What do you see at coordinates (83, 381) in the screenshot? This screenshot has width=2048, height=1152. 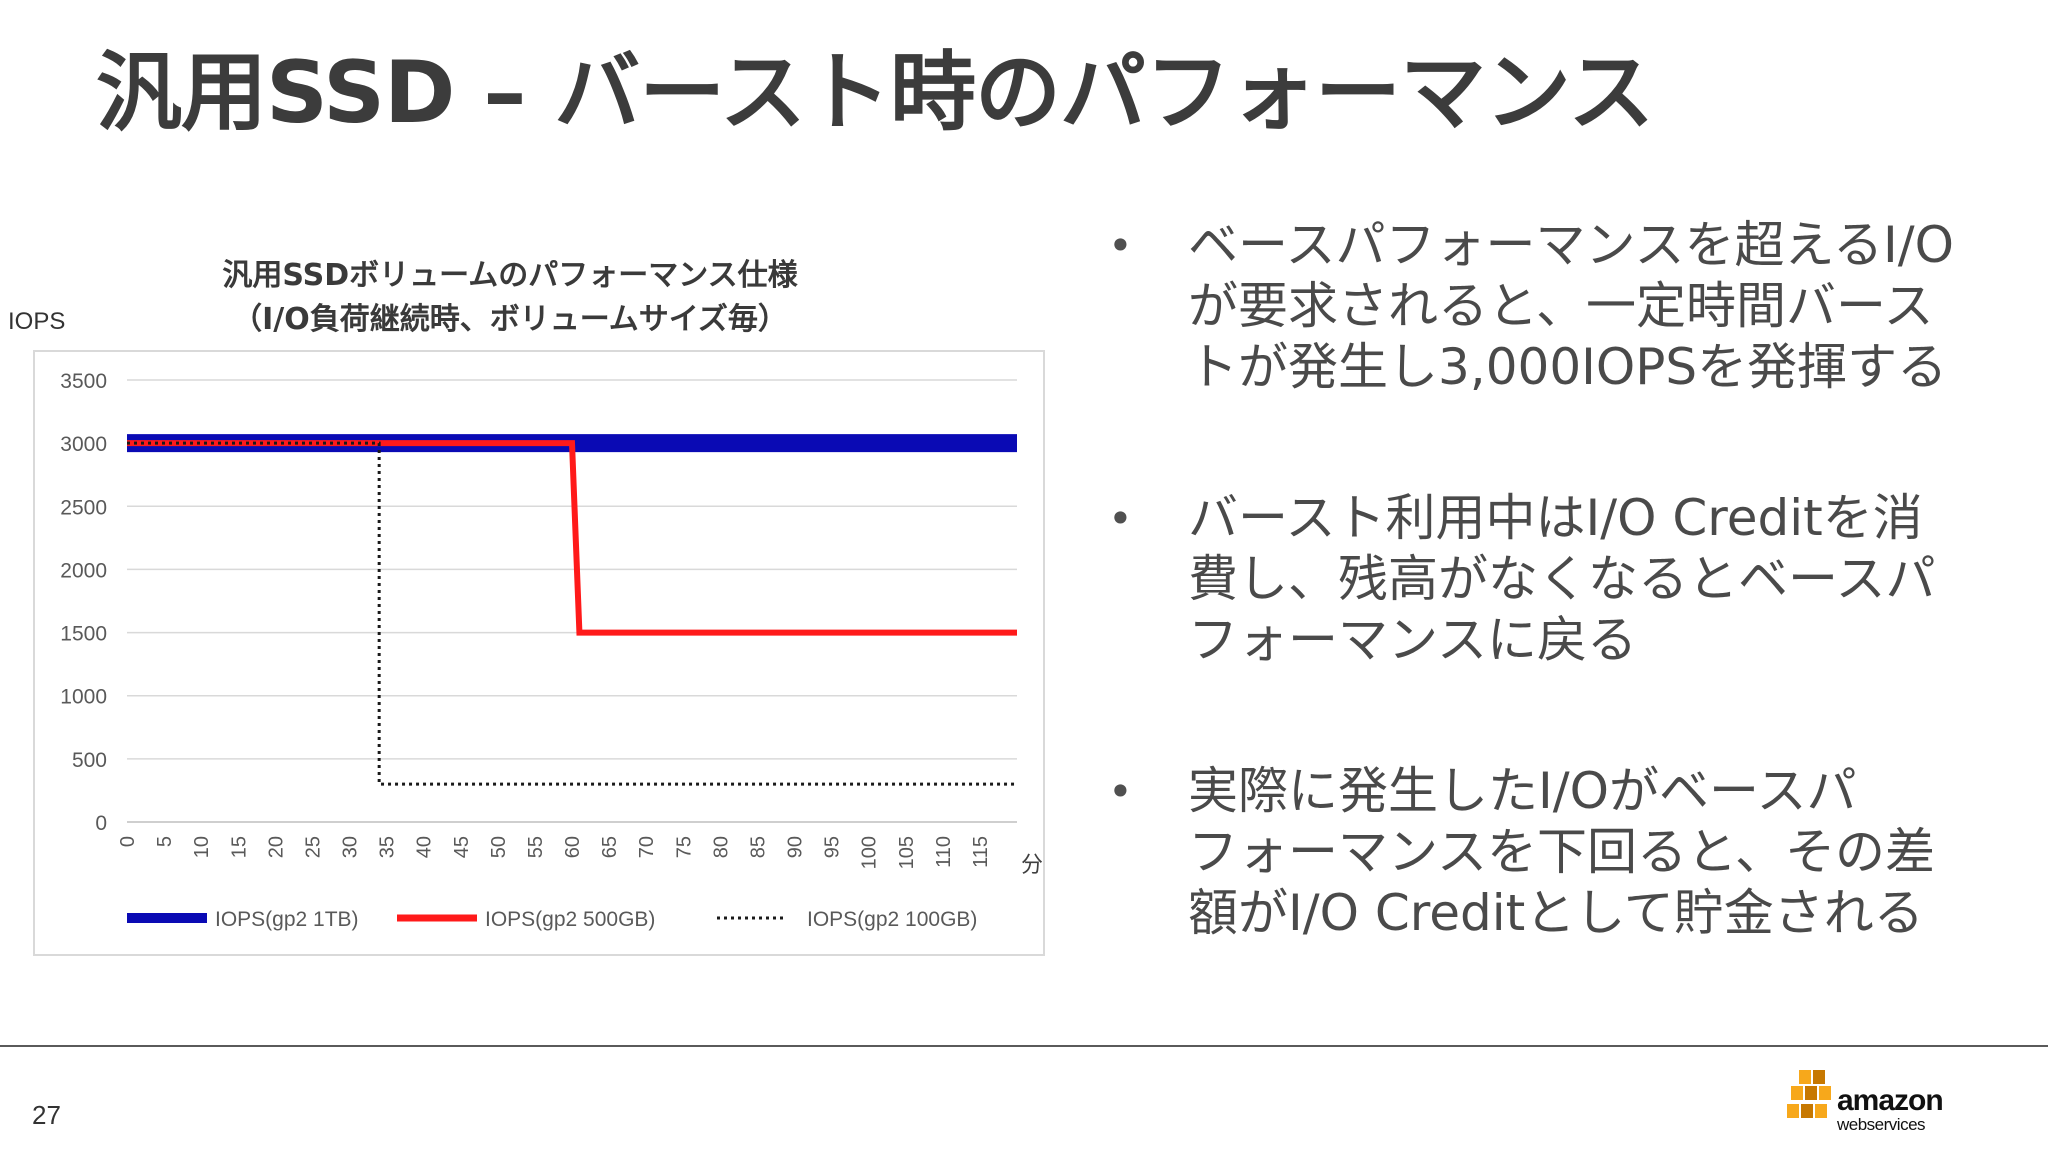 I see `y-tick-label: 3500` at bounding box center [83, 381].